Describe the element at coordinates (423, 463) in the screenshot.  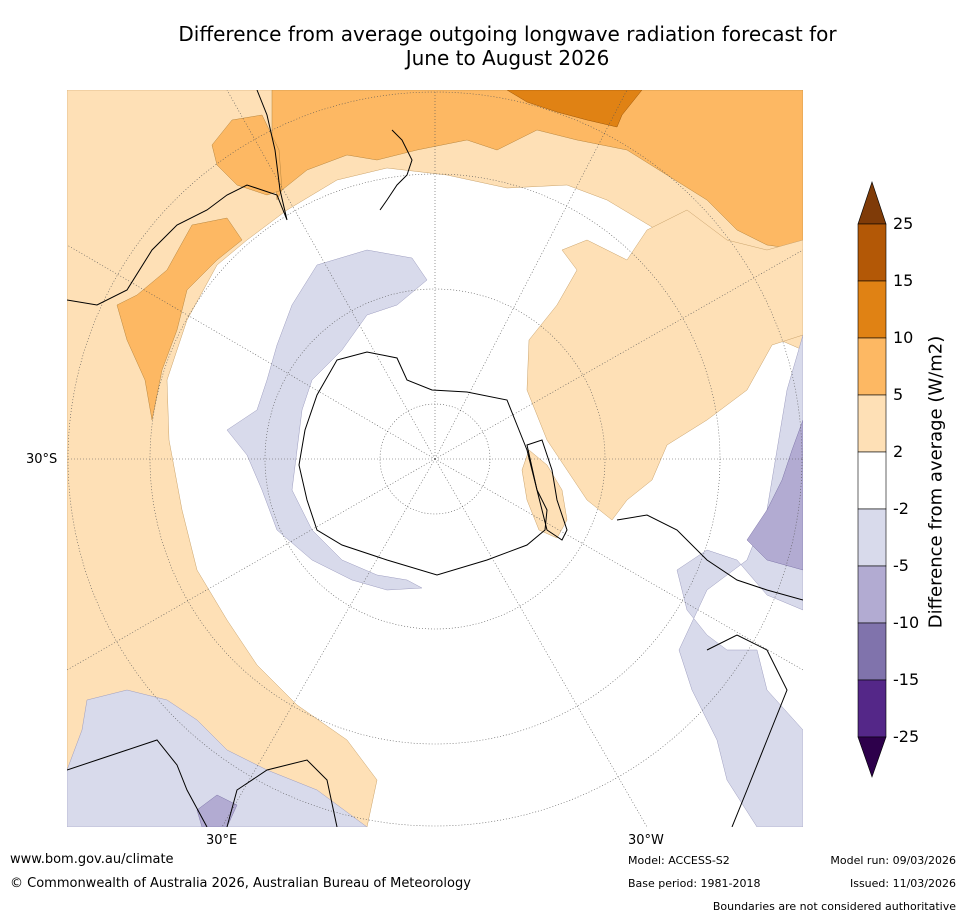
I see `coast-antarctica` at that location.